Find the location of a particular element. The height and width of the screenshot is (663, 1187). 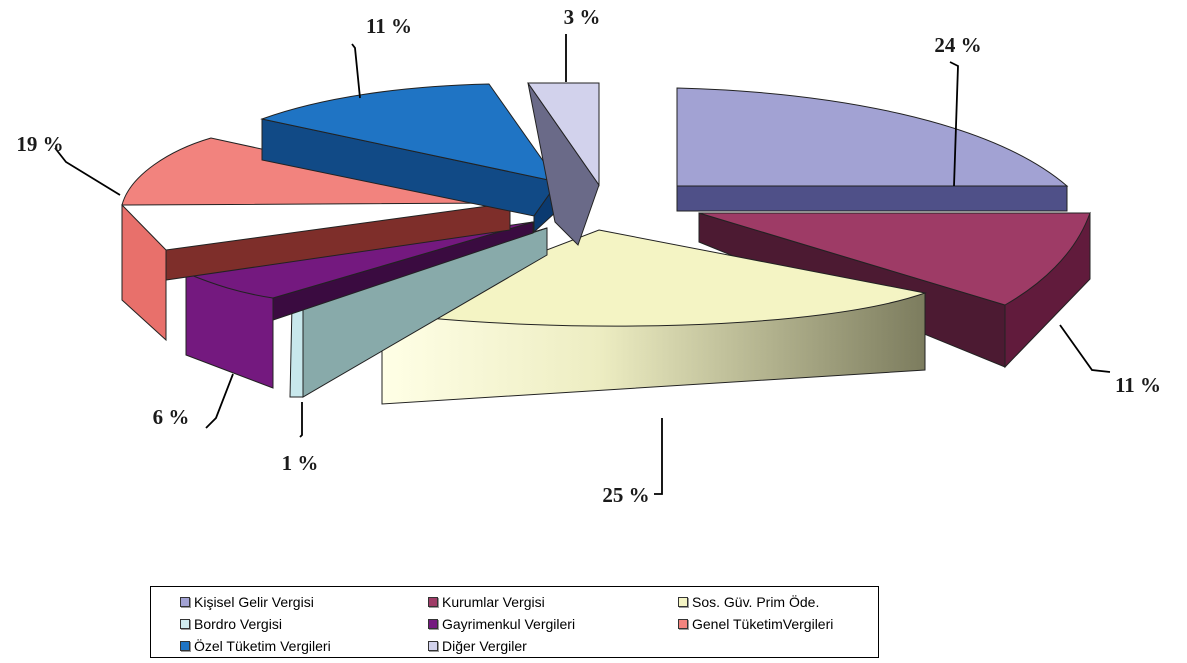

leader-line-sos-guv-prim-ode is located at coordinates (658, 456).